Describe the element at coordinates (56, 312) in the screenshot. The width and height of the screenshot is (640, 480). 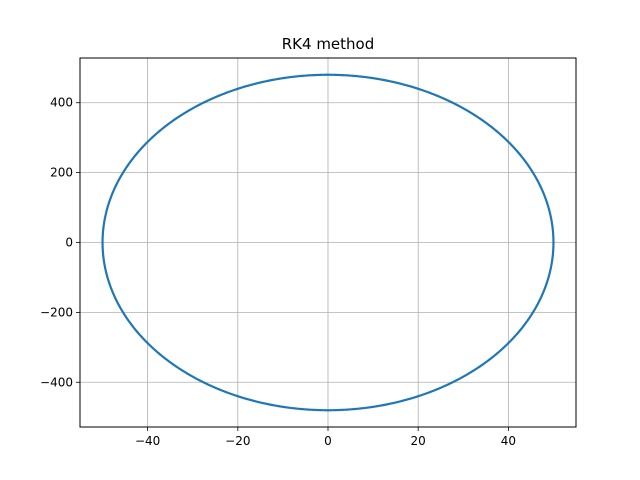
I see `y-tick-label: −200` at that location.